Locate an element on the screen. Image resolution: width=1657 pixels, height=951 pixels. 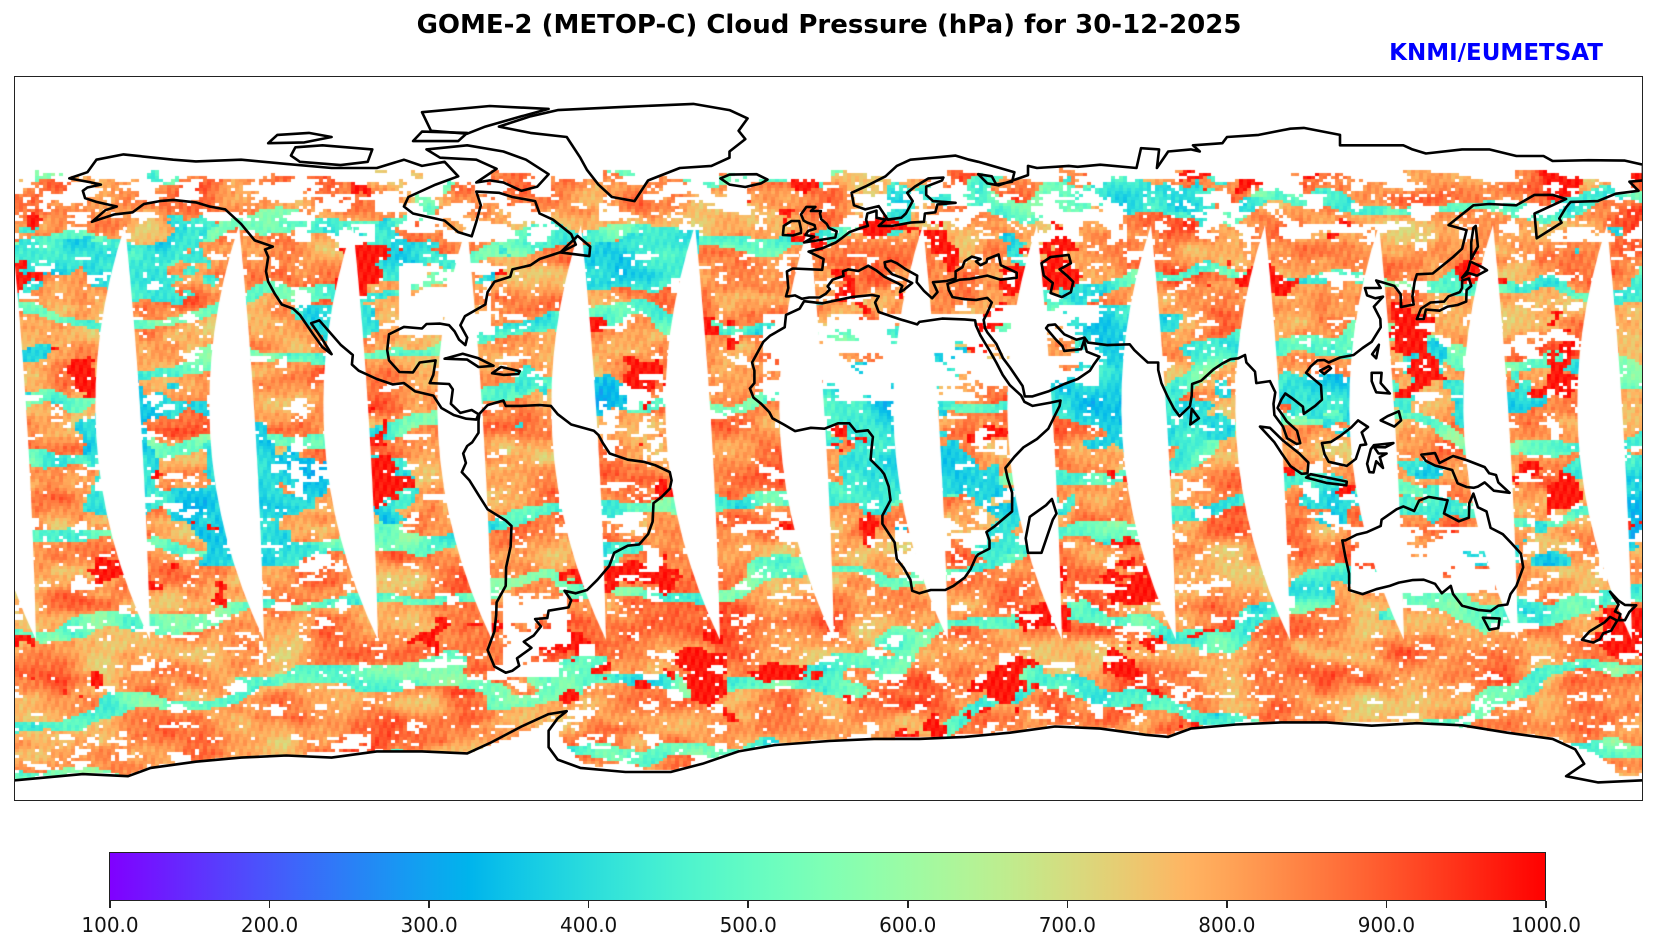
colorbar-tick-label: 1000.0 is located at coordinates (1546, 925).